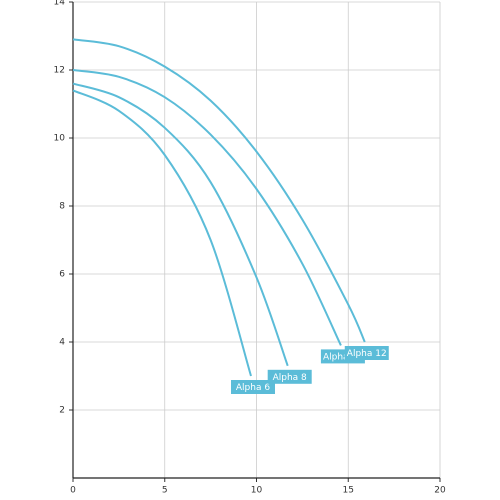 The image size is (500, 500). What do you see at coordinates (343, 357) in the screenshot?
I see `series-label: Alpha 10` at bounding box center [343, 357].